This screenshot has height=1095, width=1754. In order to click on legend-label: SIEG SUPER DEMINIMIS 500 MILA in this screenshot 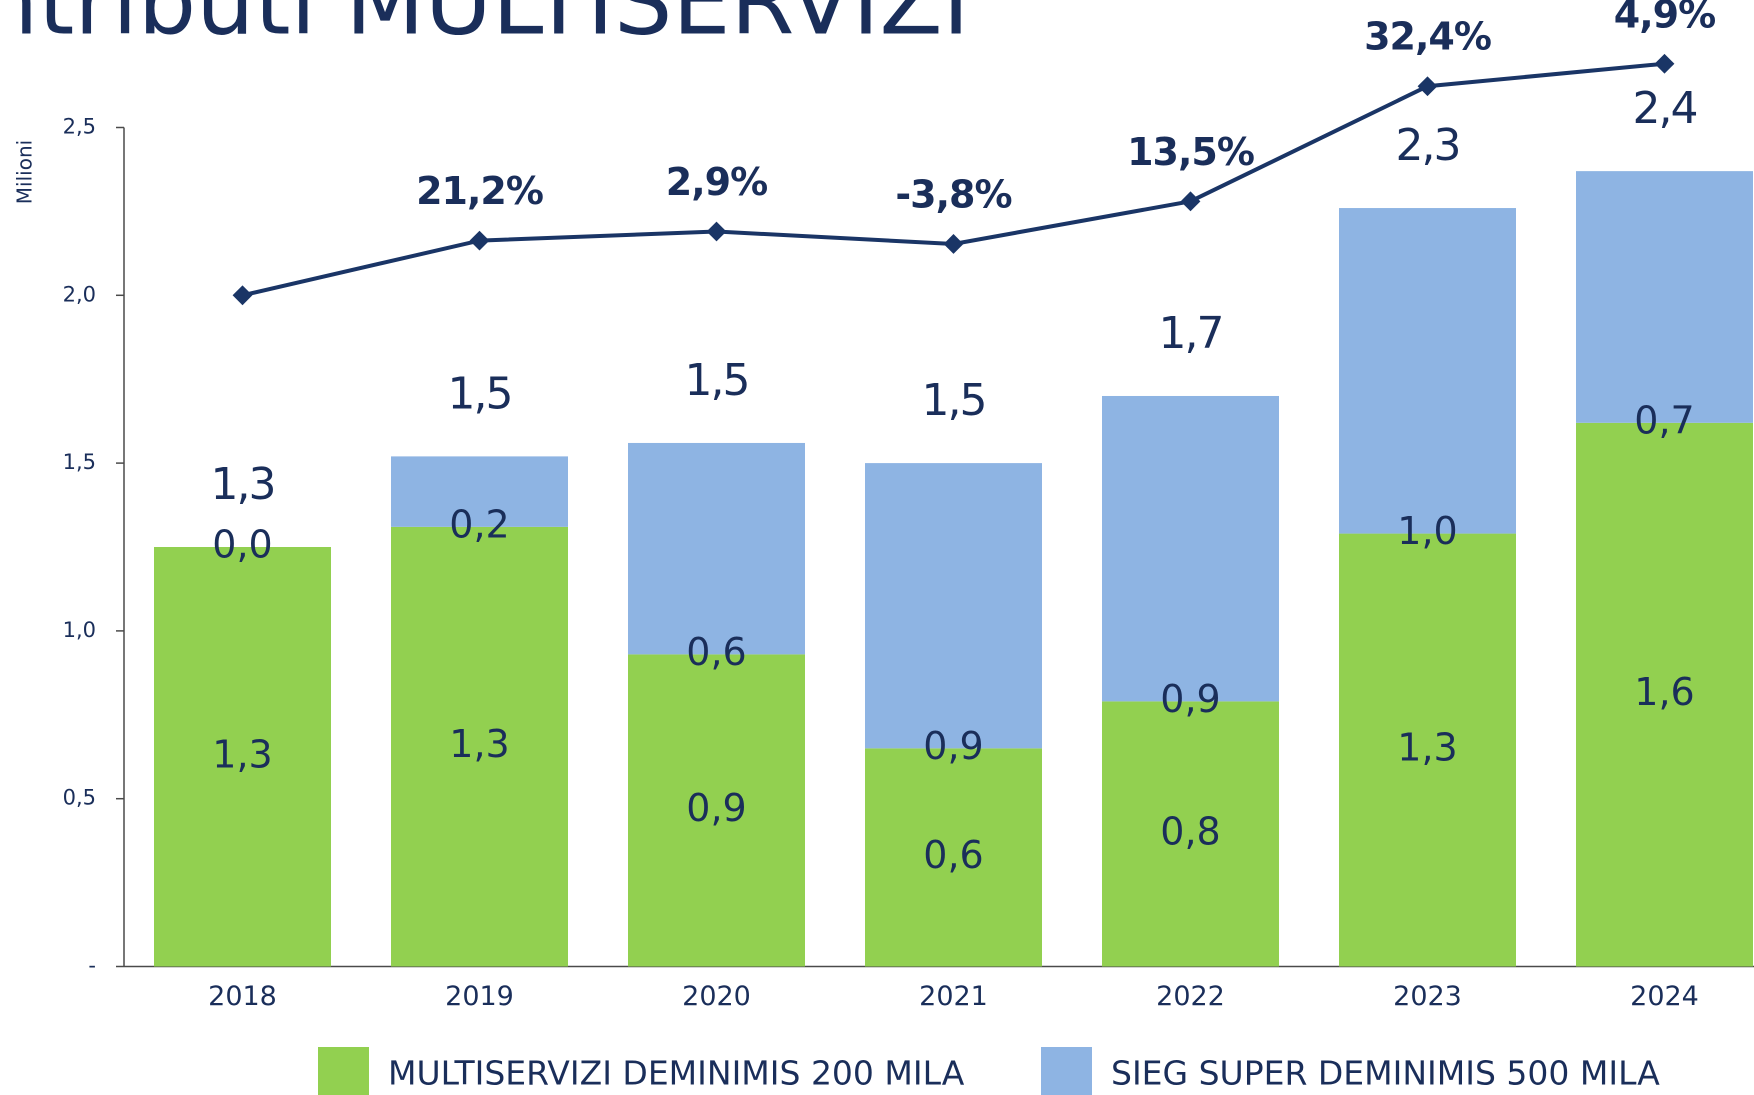, I will do `click(1385, 1073)`.